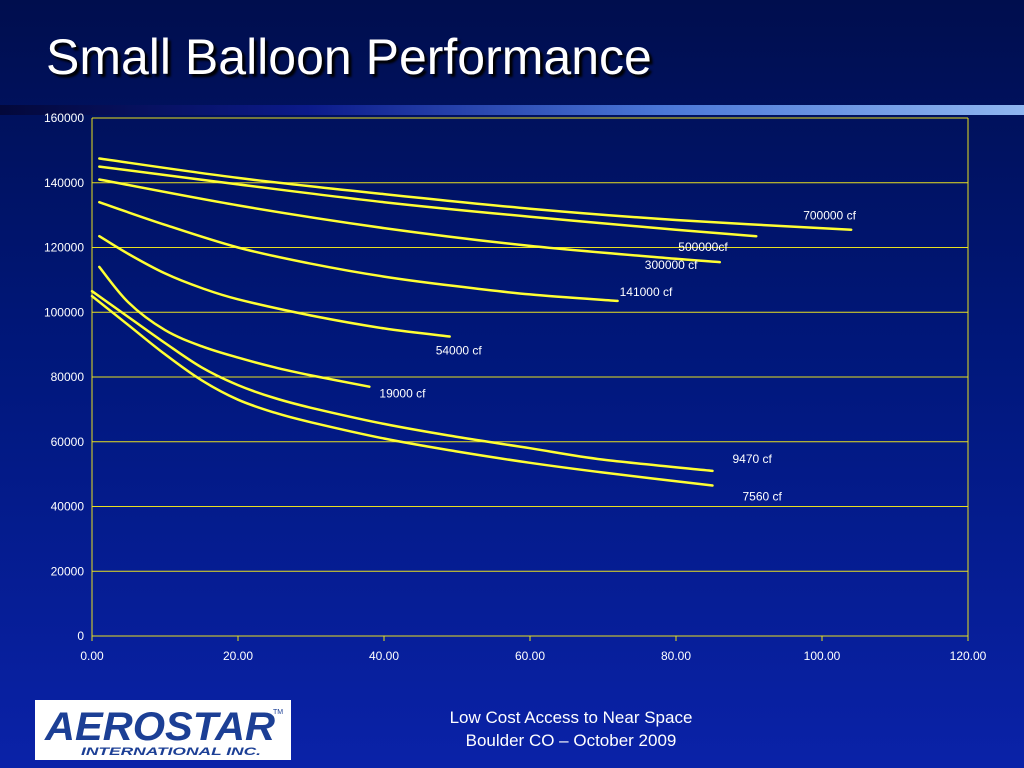 The width and height of the screenshot is (1024, 768). I want to click on x-tick-label: 20.00, so click(238, 656).